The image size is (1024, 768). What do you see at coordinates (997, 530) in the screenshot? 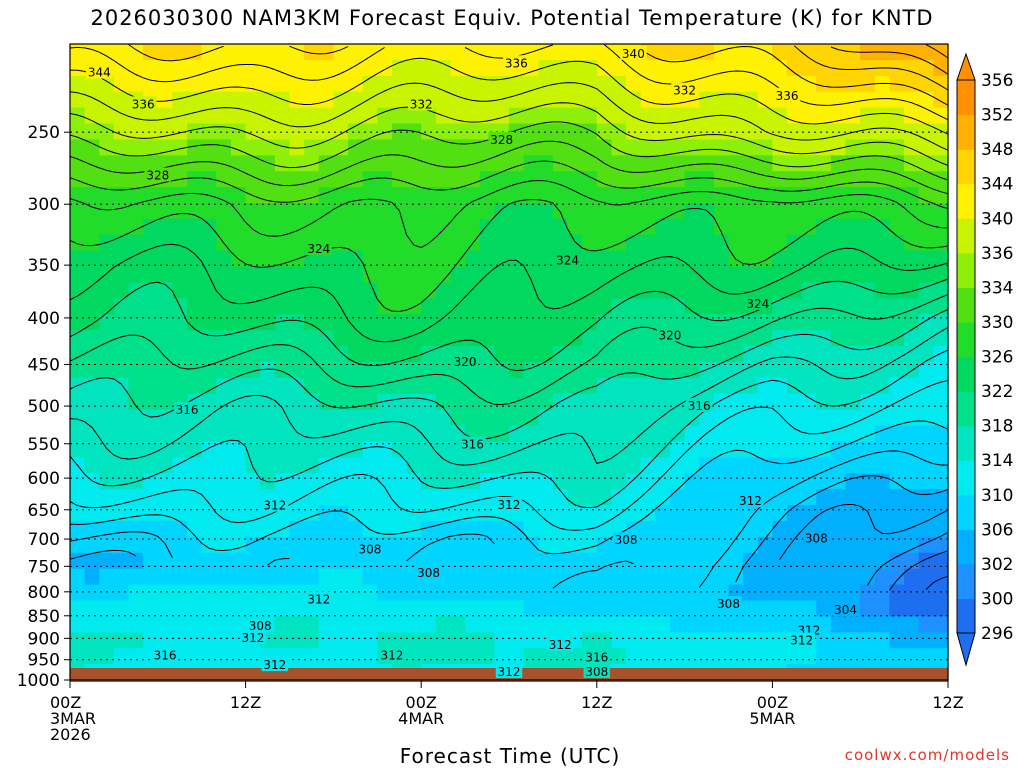
I see `colorbar-label: 306` at bounding box center [997, 530].